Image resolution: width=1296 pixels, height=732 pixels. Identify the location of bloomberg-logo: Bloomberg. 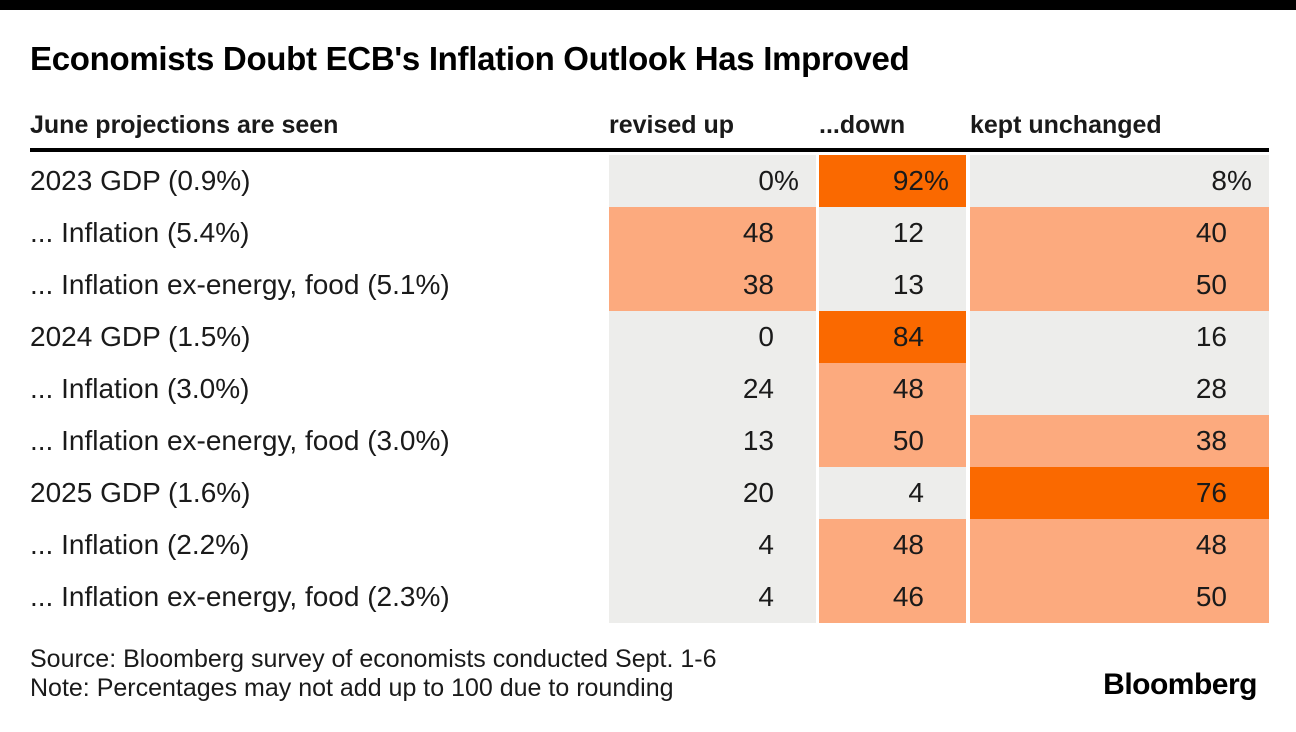
(1180, 684).